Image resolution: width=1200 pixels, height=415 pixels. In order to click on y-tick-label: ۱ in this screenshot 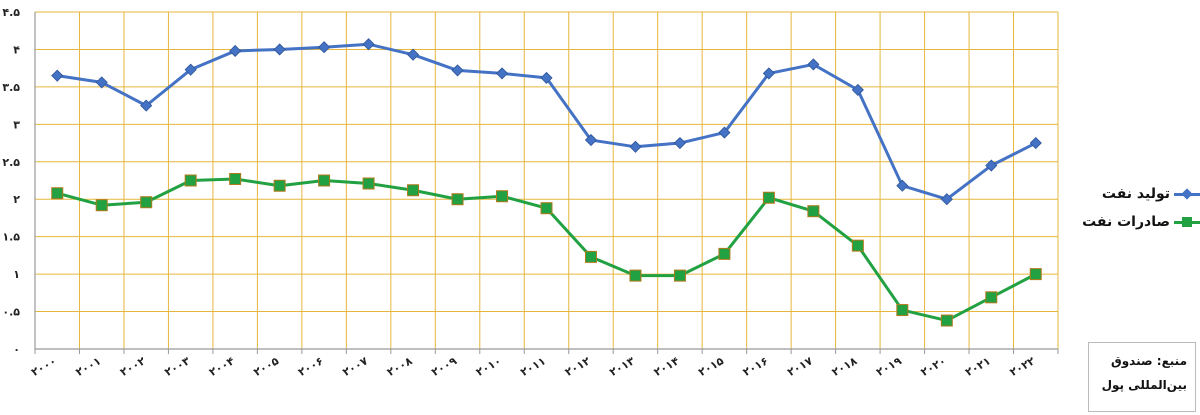, I will do `click(16, 274)`.